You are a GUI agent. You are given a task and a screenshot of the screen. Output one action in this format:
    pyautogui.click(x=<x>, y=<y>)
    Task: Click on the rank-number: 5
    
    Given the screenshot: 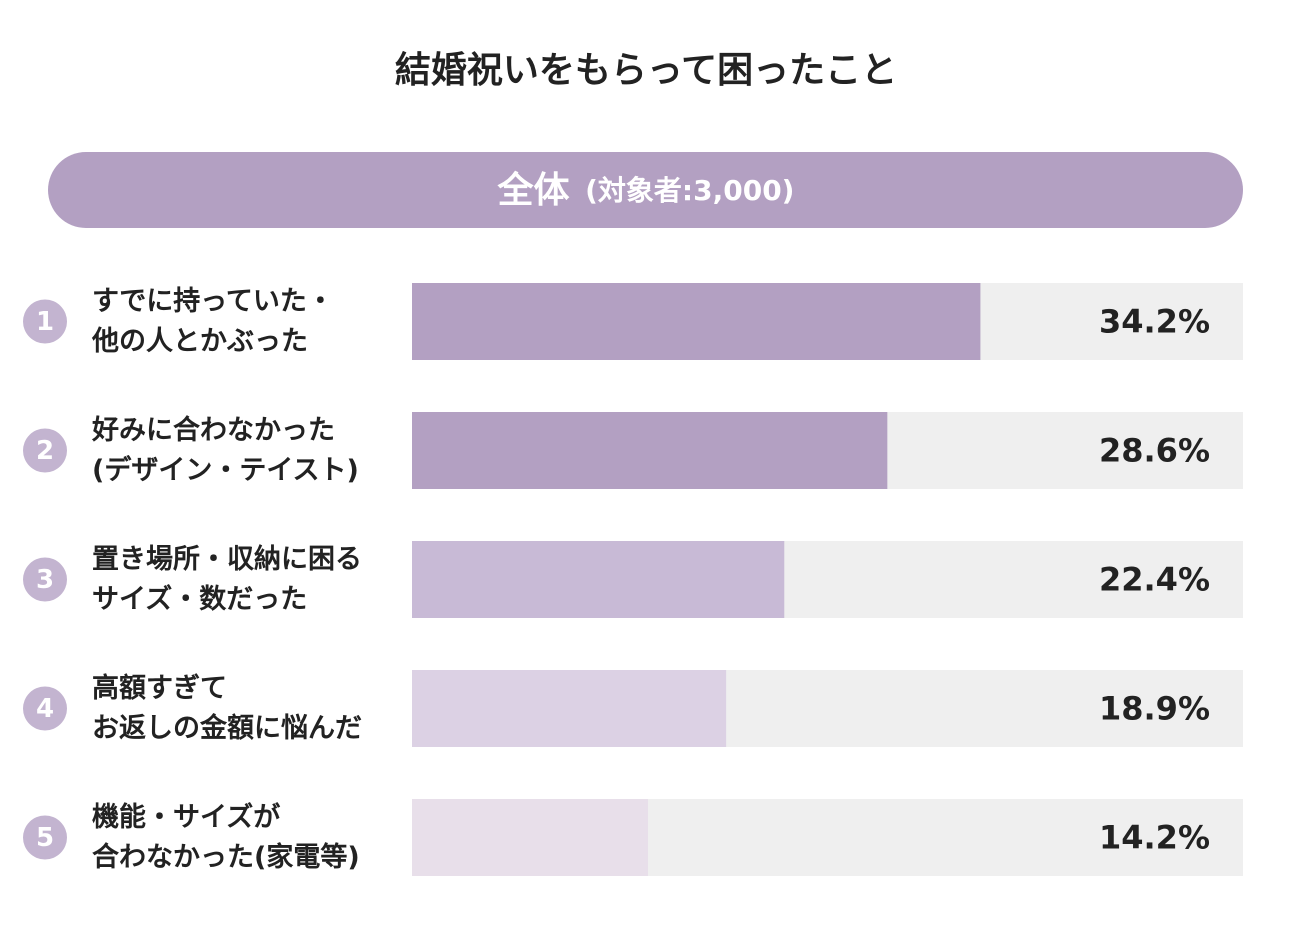 What is the action you would take?
    pyautogui.click(x=45, y=838)
    